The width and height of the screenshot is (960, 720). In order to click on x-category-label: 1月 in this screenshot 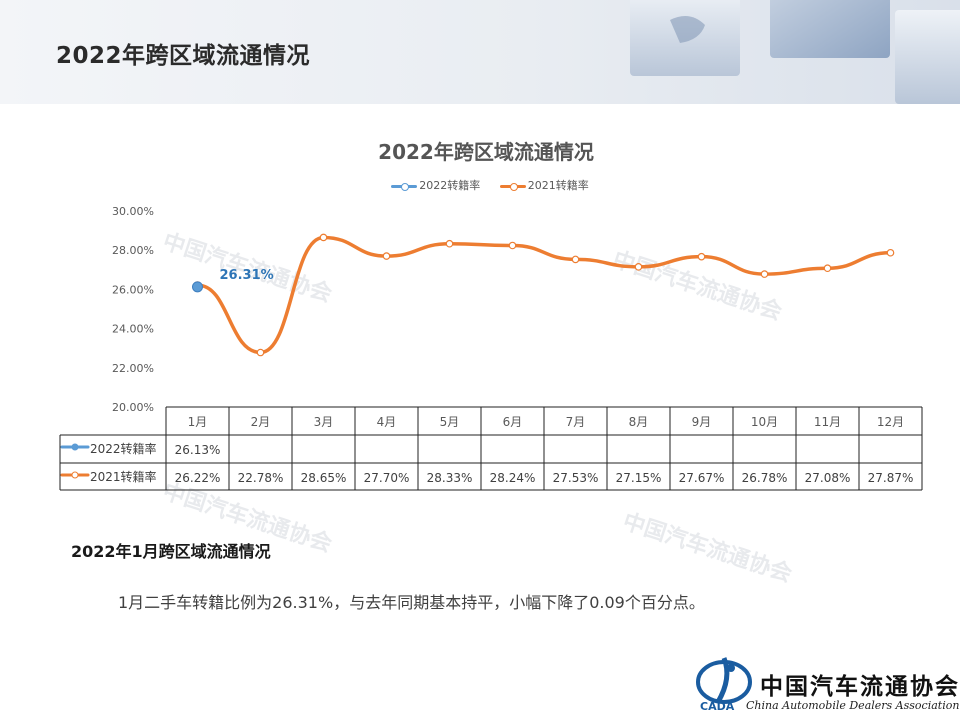, I will do `click(198, 422)`.